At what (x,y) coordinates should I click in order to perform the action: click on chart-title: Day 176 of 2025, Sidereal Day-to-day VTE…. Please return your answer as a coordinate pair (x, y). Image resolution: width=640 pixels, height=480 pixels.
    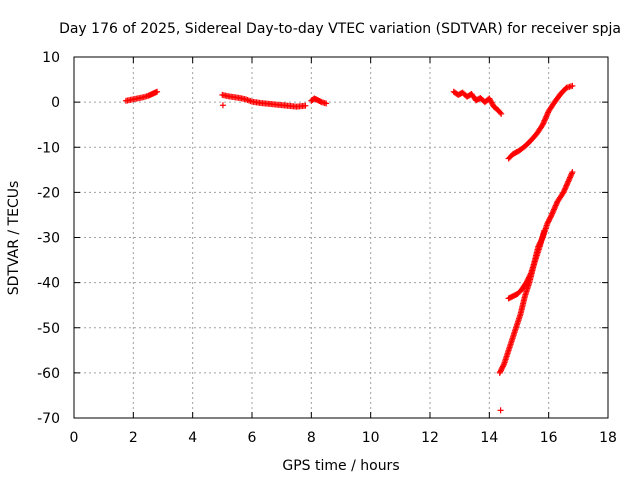
    Looking at the image, I should click on (340, 29).